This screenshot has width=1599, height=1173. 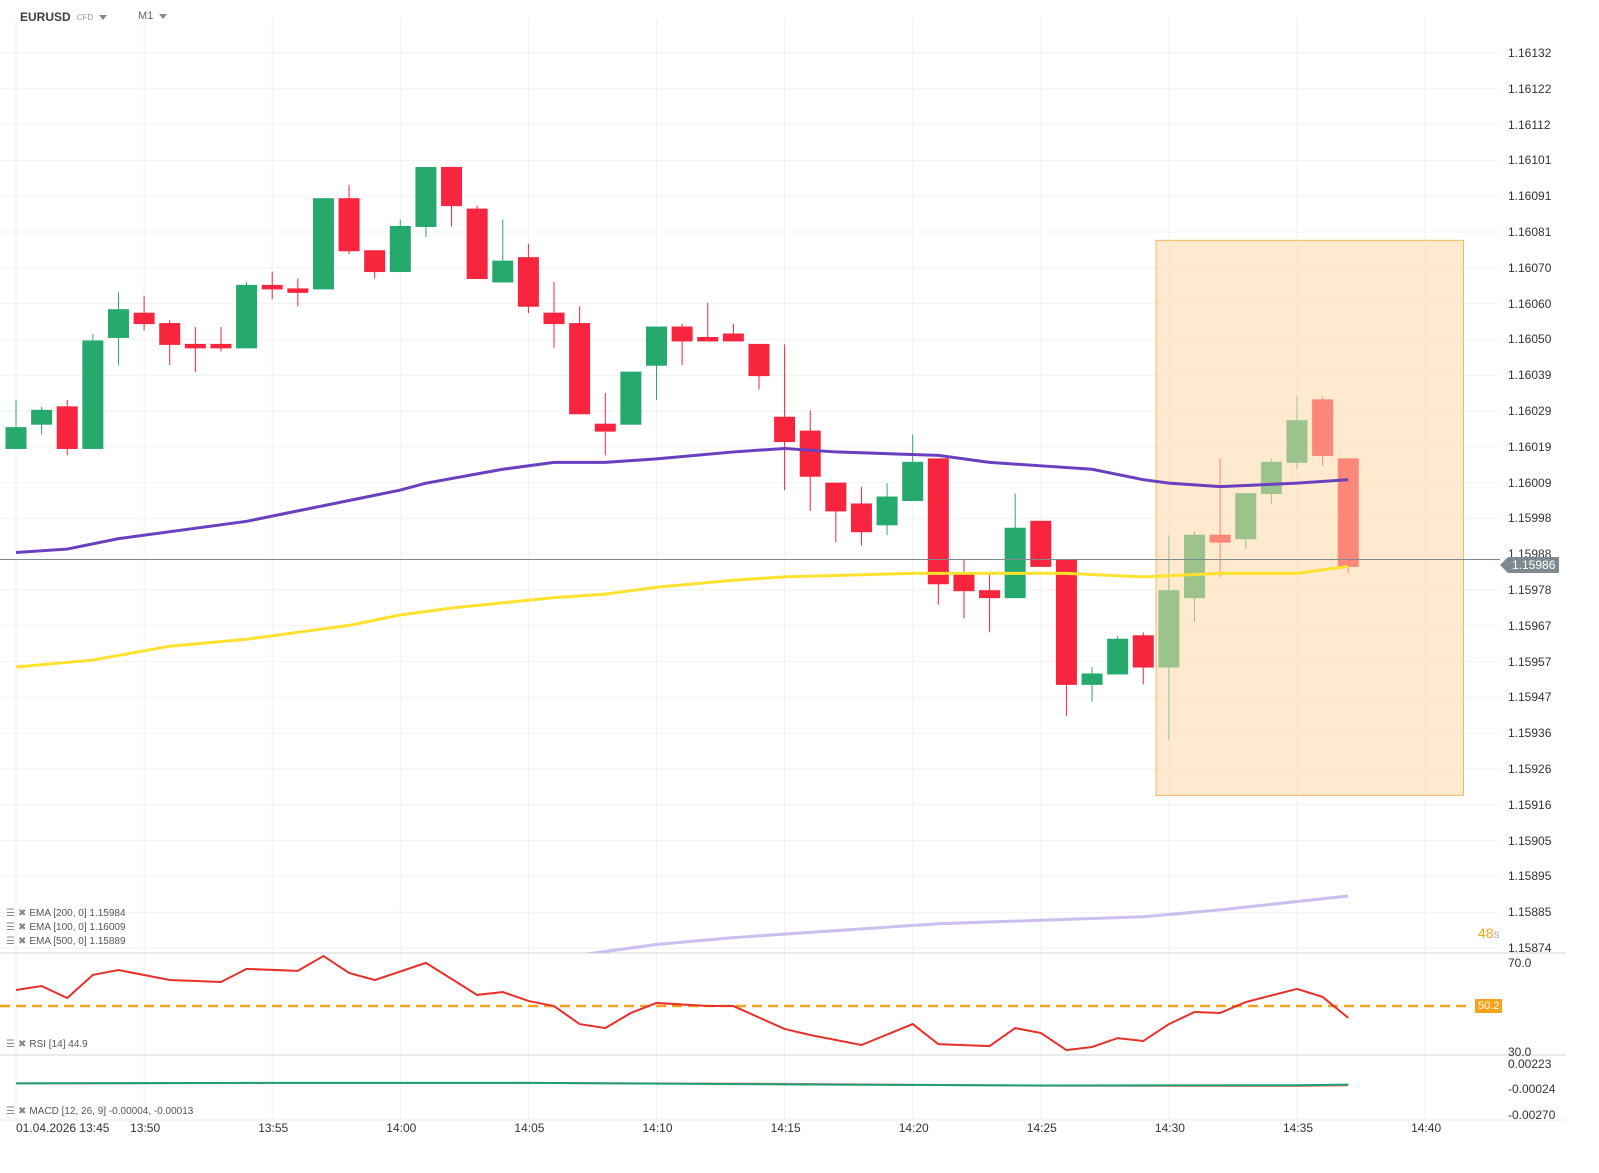 I want to click on price-axis-label: 1.15957, so click(x=1530, y=661).